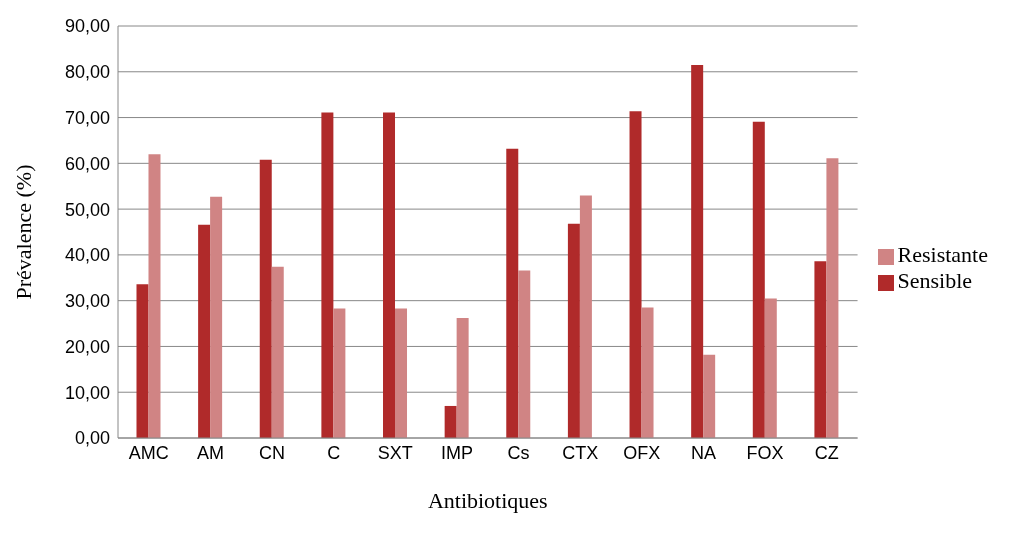 This screenshot has width=1018, height=536. I want to click on x-tick-label: CN, so click(272, 452).